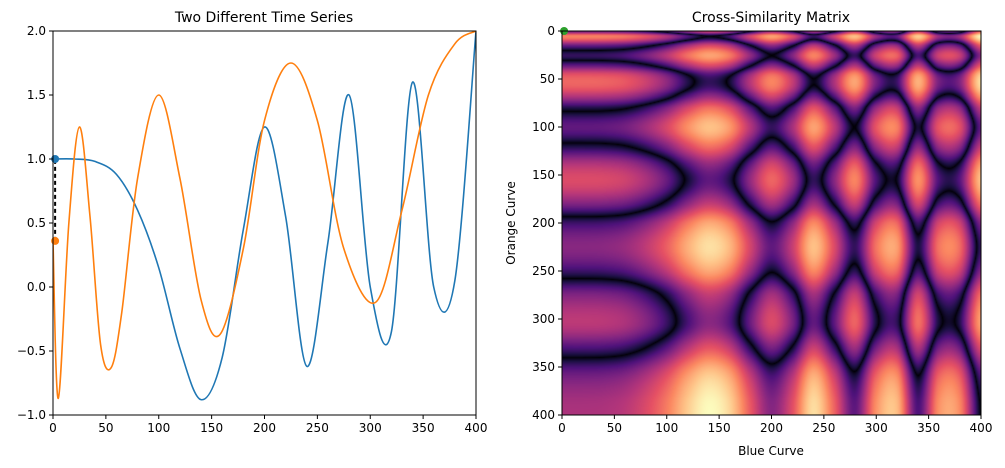 This screenshot has height=468, width=1005. Describe the element at coordinates (547, 79) in the screenshot. I see `y-tick-label: 50` at that location.